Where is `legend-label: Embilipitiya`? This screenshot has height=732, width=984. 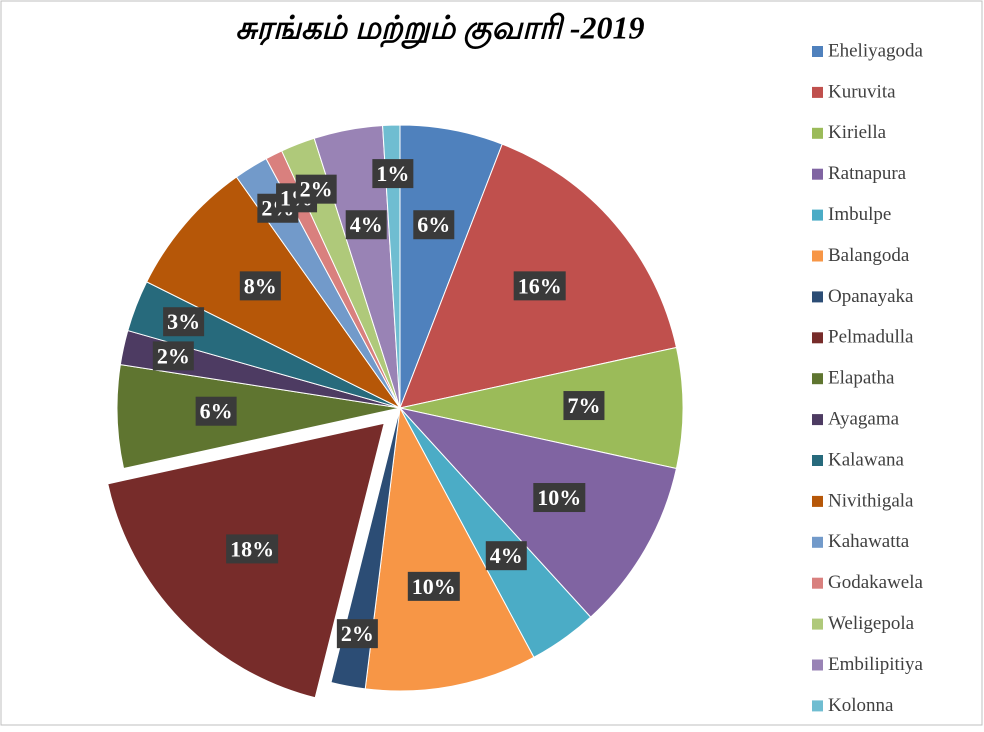
legend-label: Embilipitiya is located at coordinates (876, 664).